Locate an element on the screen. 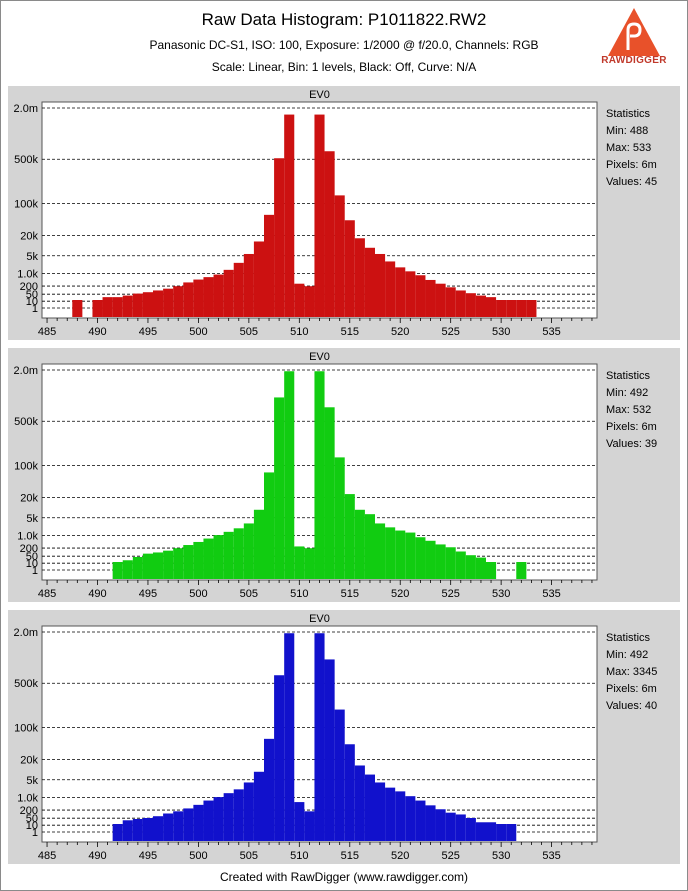 Image resolution: width=688 pixels, height=891 pixels. stats-max: Max: 532 is located at coordinates (629, 410).